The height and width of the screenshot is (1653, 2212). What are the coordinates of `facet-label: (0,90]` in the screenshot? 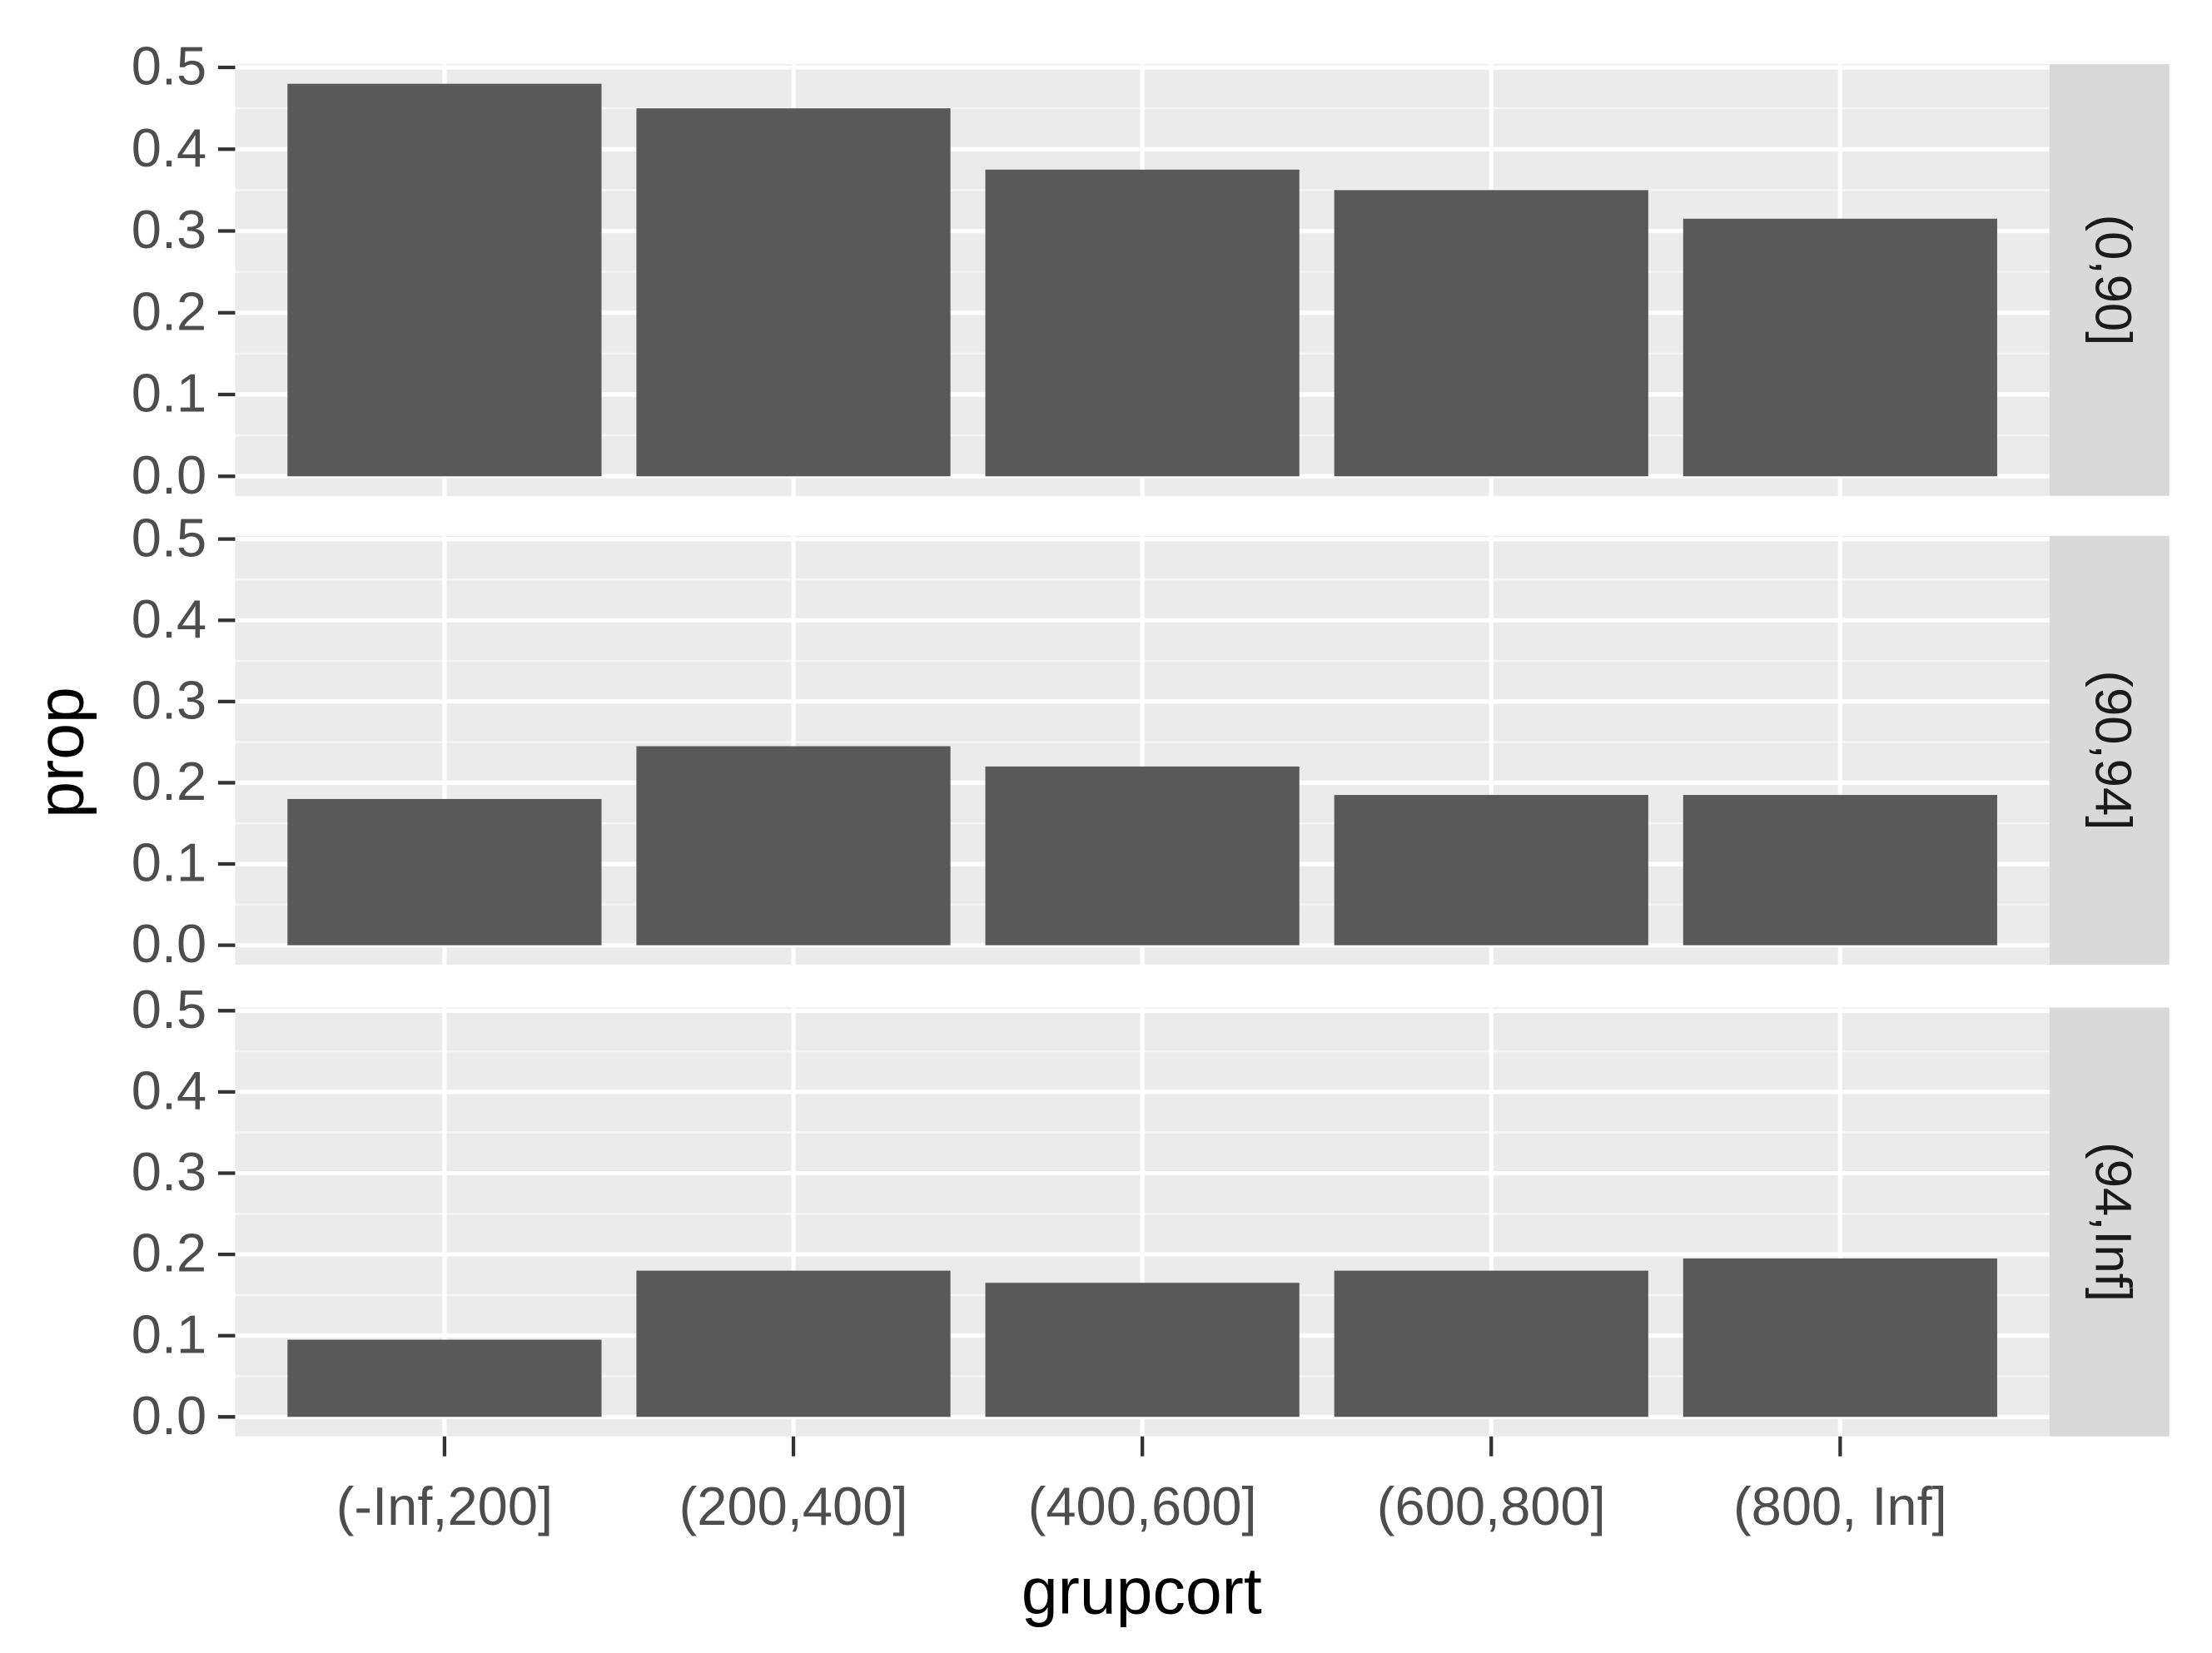 It's located at (2112, 281).